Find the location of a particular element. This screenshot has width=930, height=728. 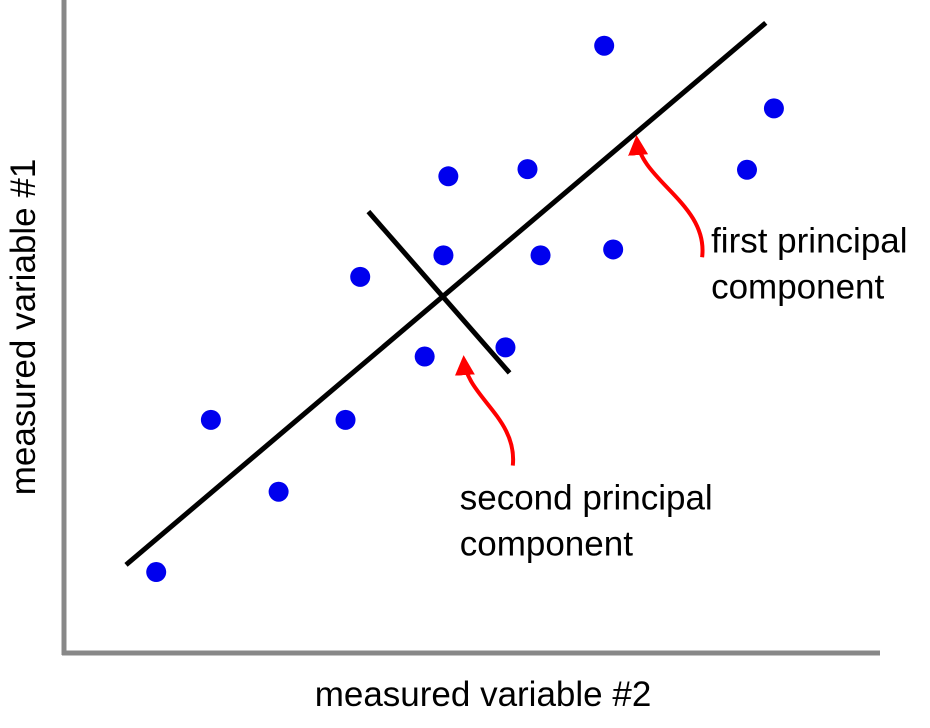

annotation-arrows is located at coordinates (579, 300).